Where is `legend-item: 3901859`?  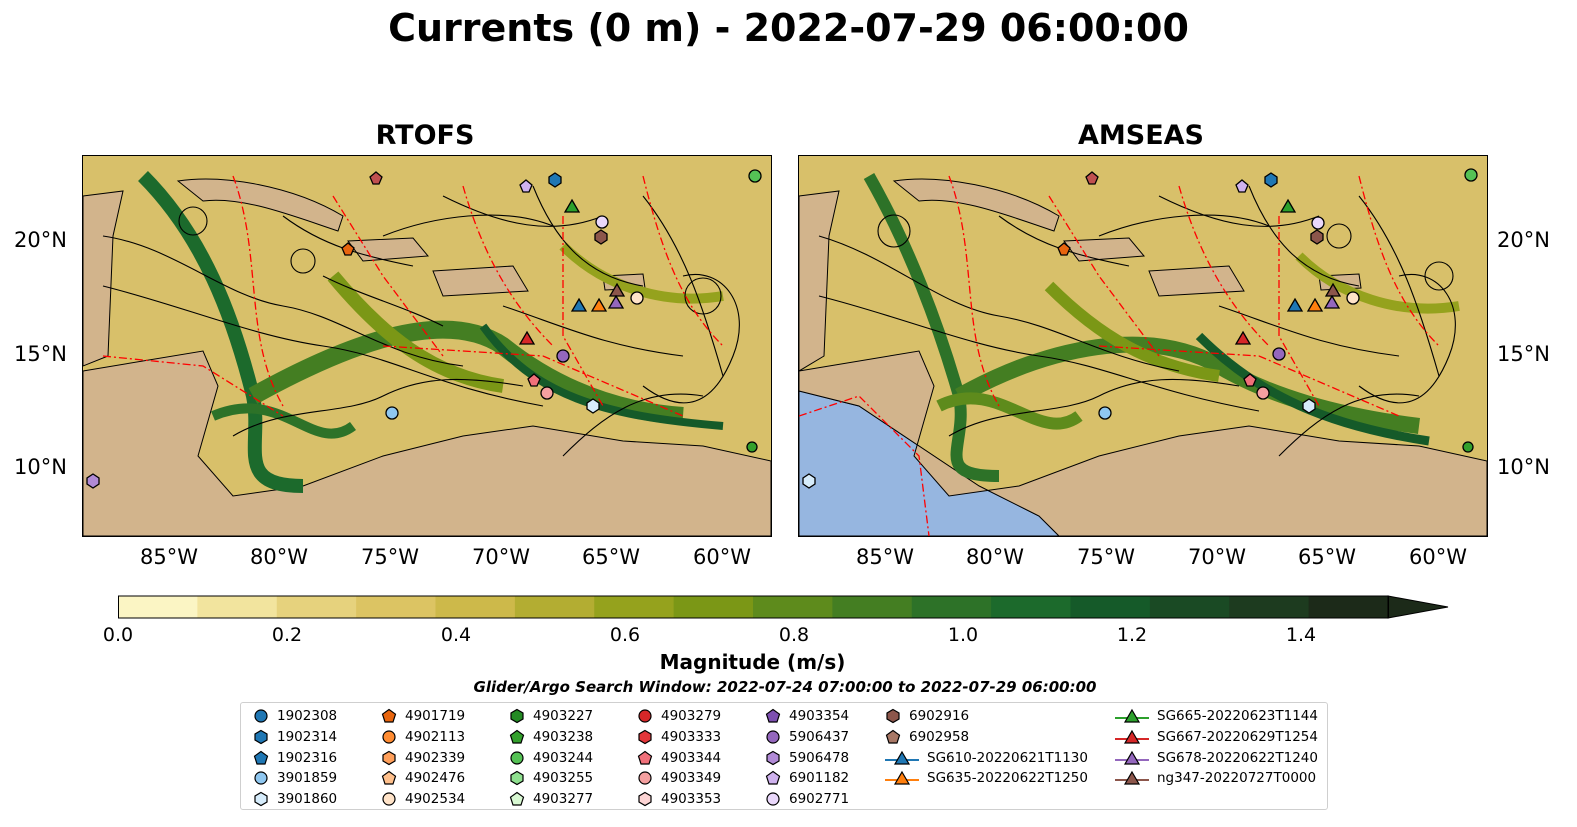
legend-item: 3901859 is located at coordinates (295, 778).